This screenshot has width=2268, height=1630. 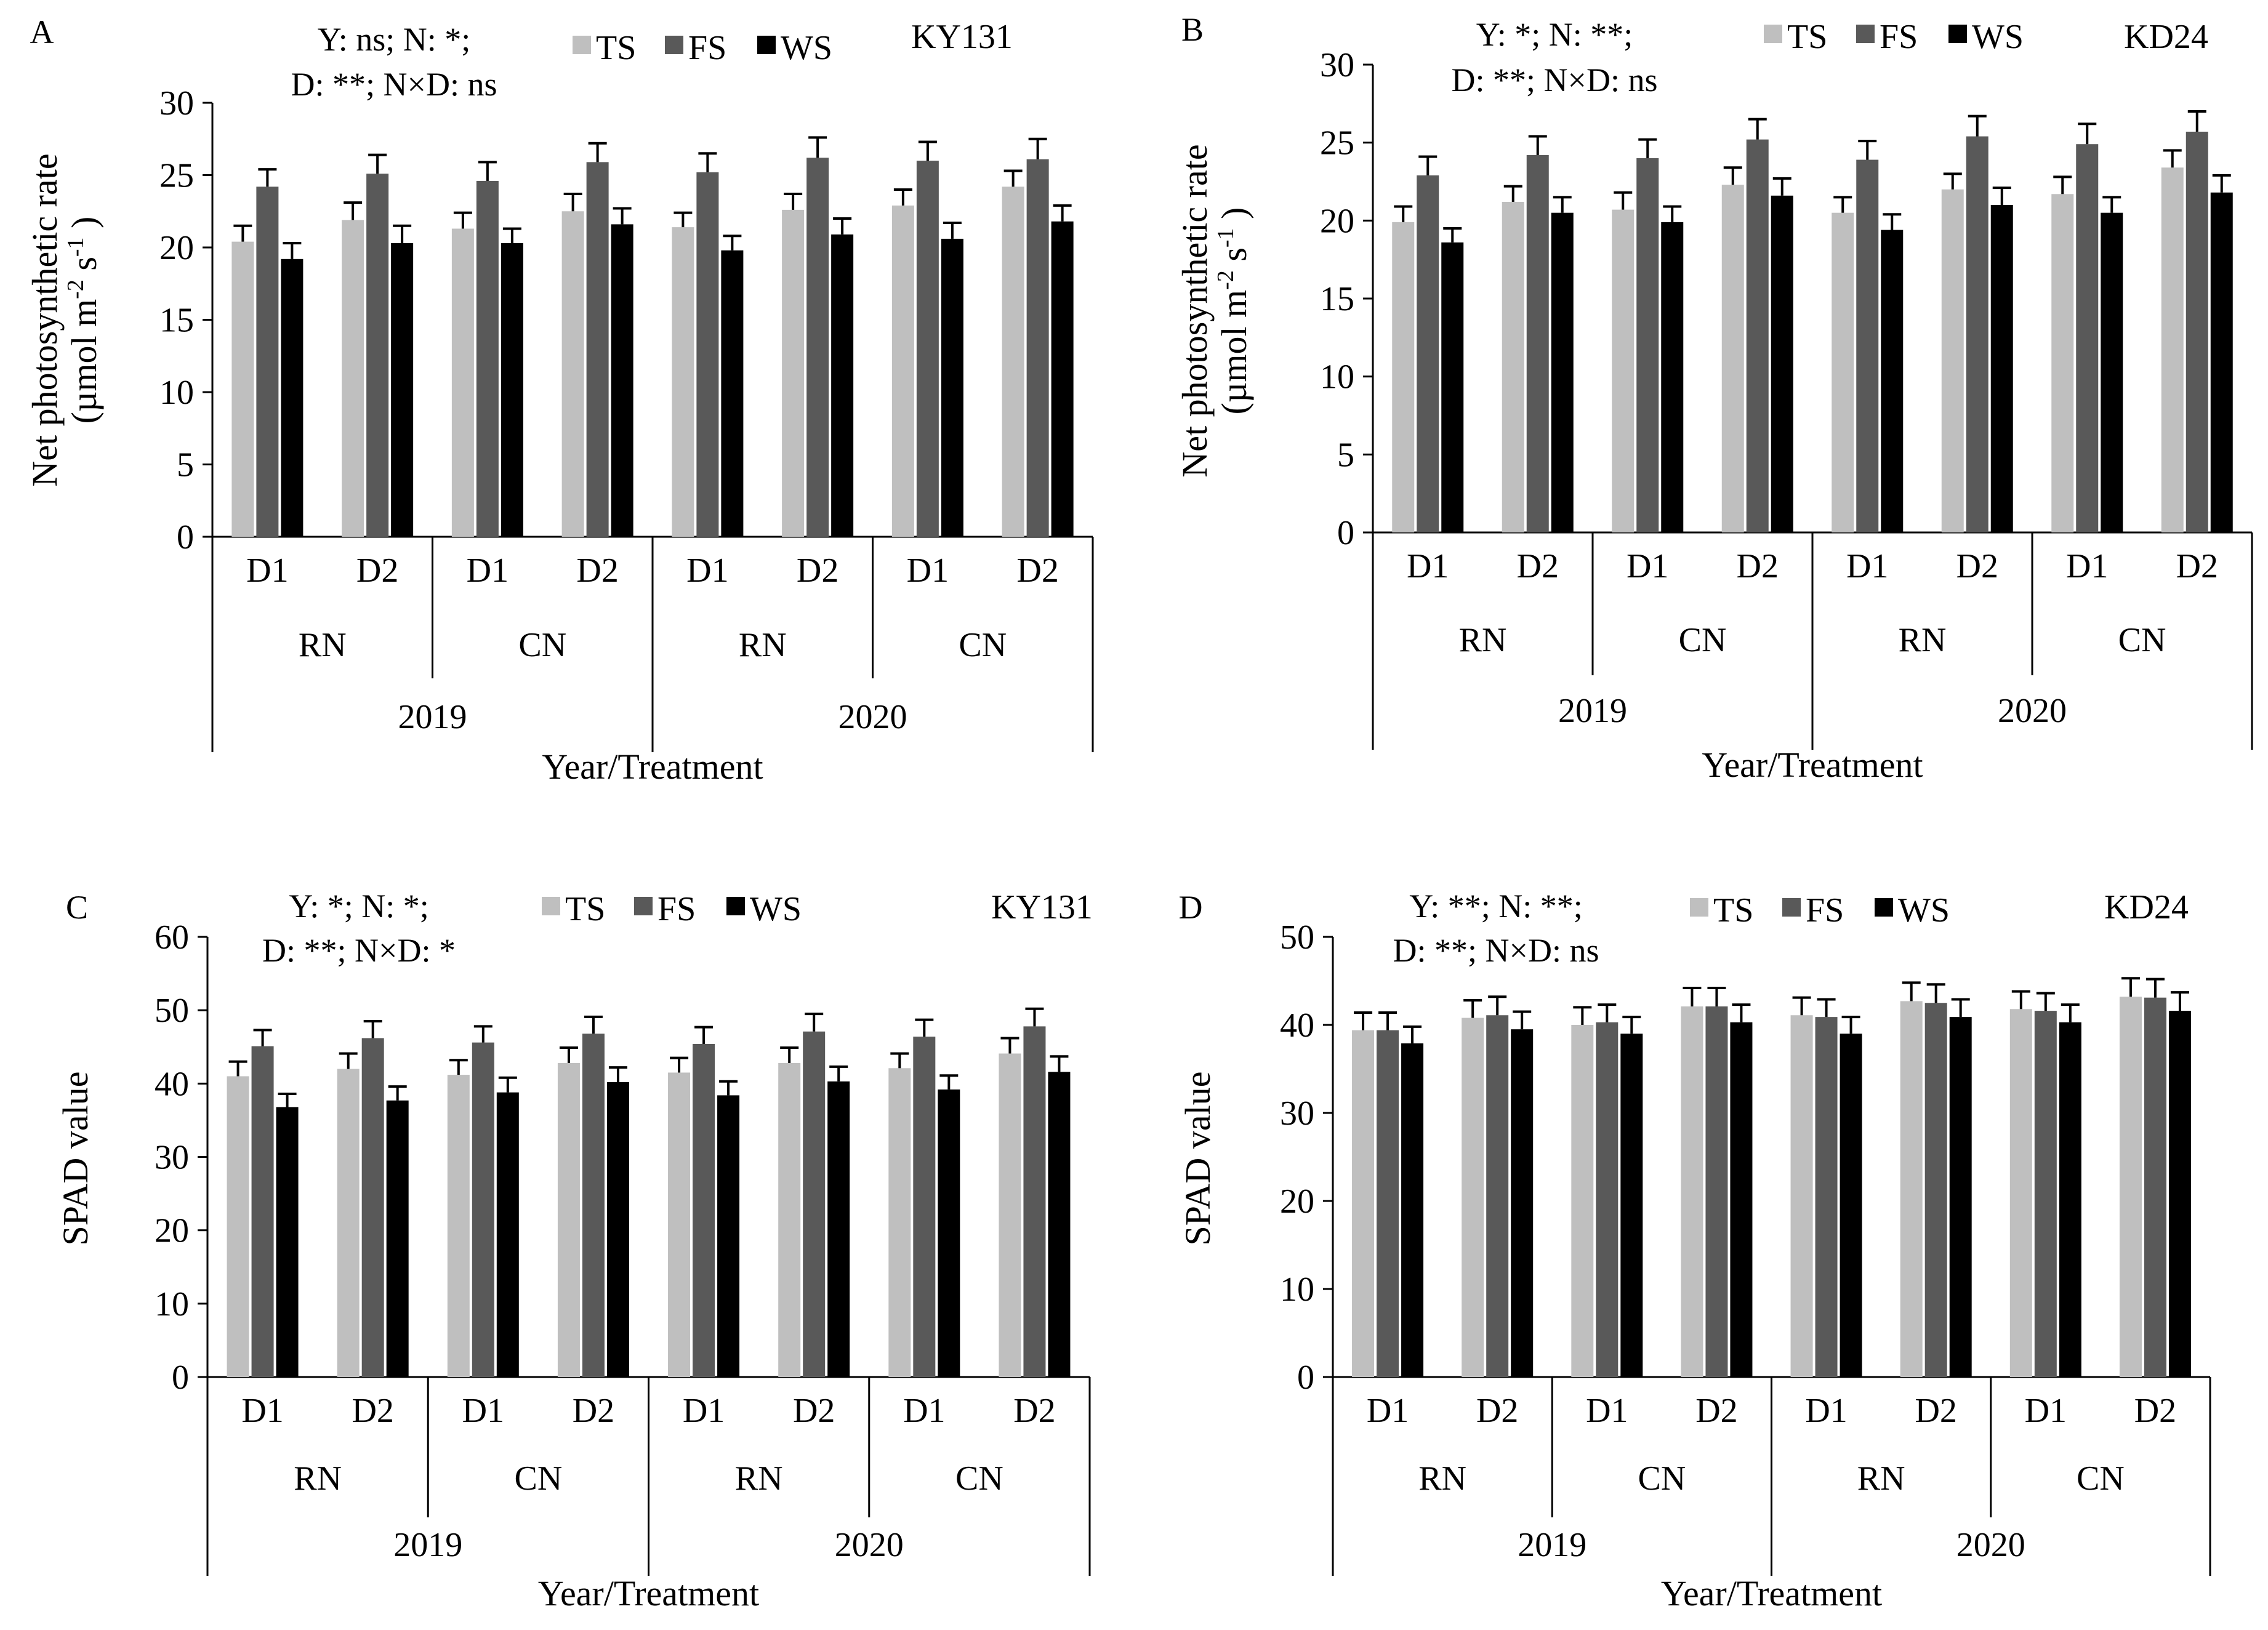 I want to click on stats-line-1: Y: *; N: **;, so click(x=1554, y=34).